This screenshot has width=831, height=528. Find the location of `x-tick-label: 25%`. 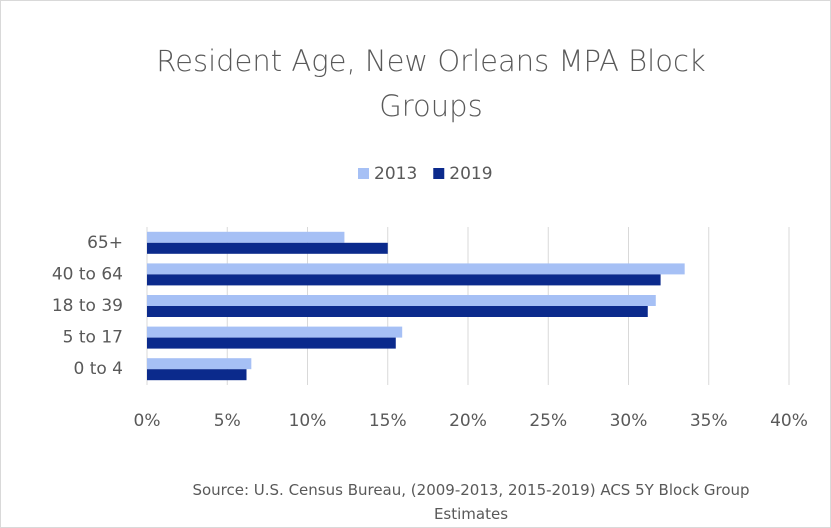

x-tick-label: 25% is located at coordinates (548, 421).